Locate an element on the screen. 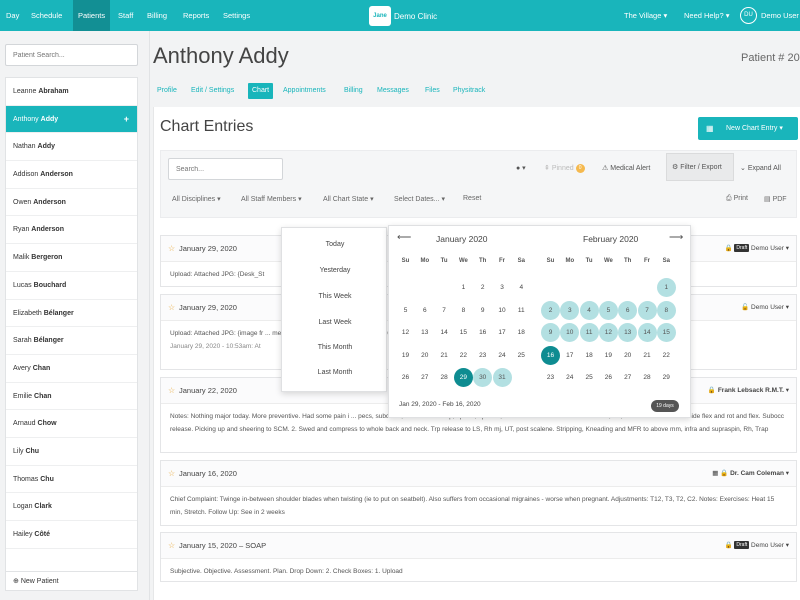 This screenshot has width=800, height=600. staff-filter: All Staff Members ▾ is located at coordinates (271, 199).